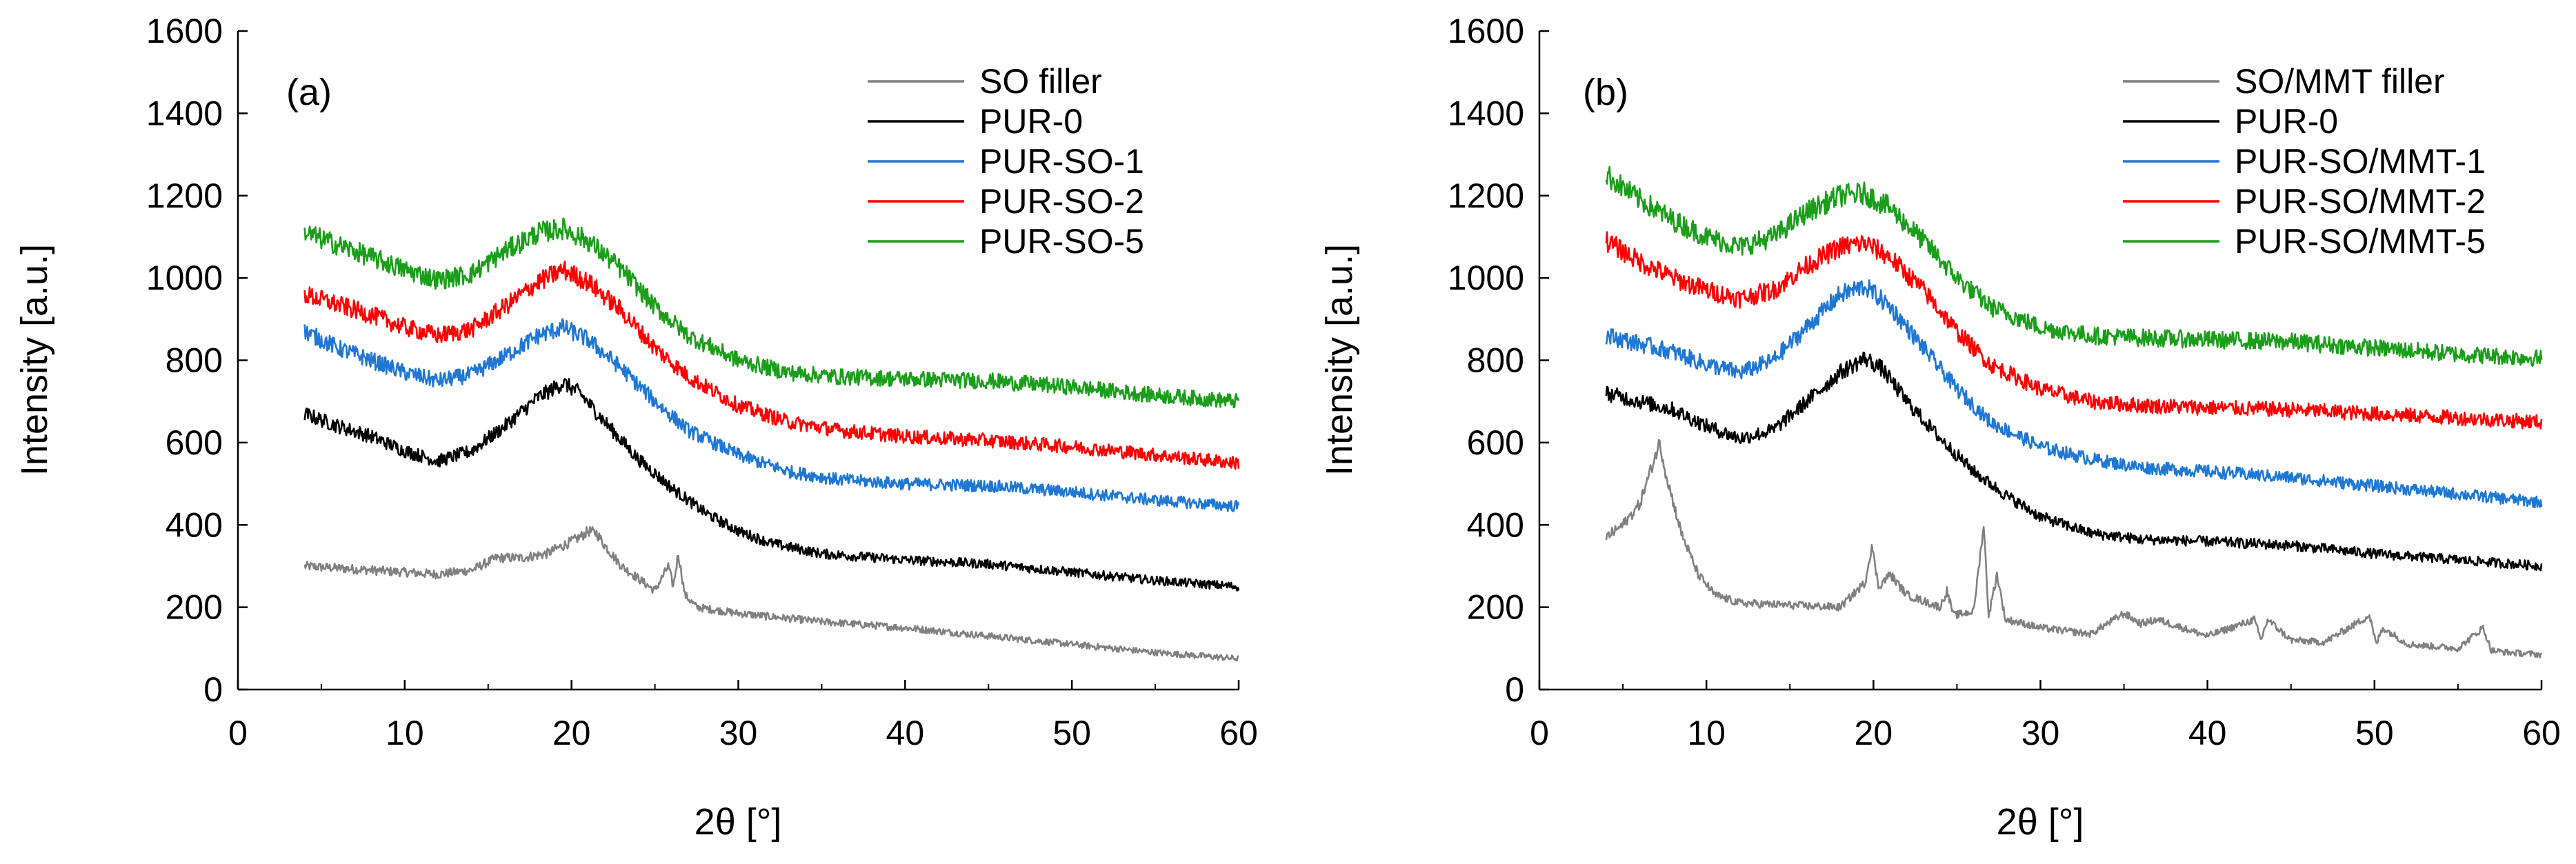 The height and width of the screenshot is (864, 2576). What do you see at coordinates (238, 733) in the screenshot?
I see `panel-a-x-tick-label-0: 0` at bounding box center [238, 733].